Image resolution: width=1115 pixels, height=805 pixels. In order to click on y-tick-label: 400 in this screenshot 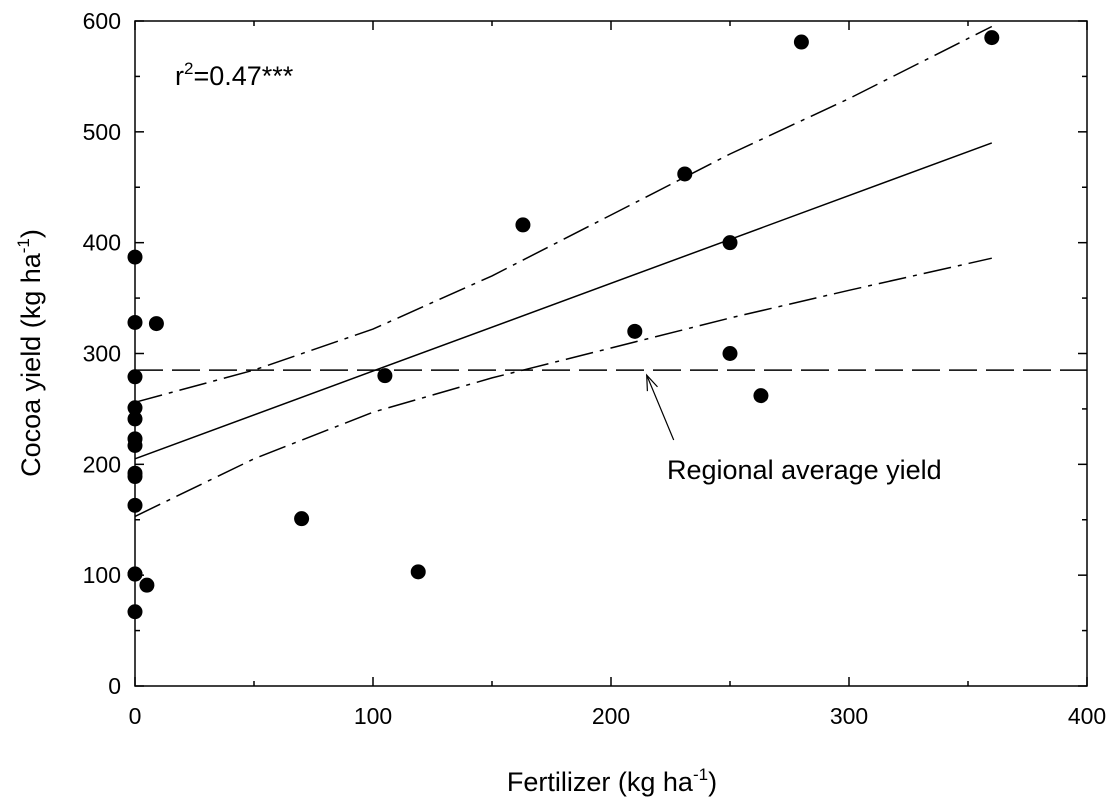, I will do `click(102, 243)`.